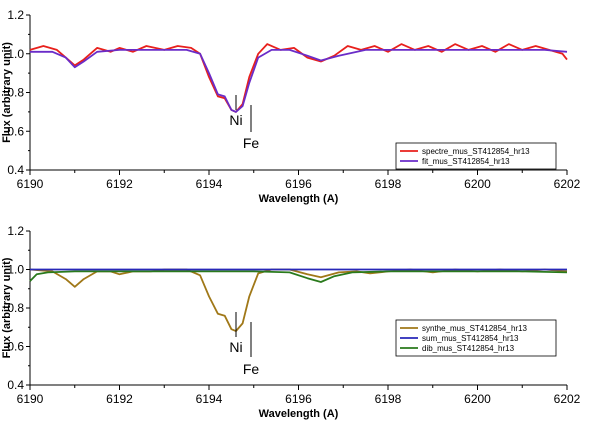  What do you see at coordinates (468, 348) in the screenshot?
I see `legend-entry: dib_mus_ST412854_hr13` at bounding box center [468, 348].